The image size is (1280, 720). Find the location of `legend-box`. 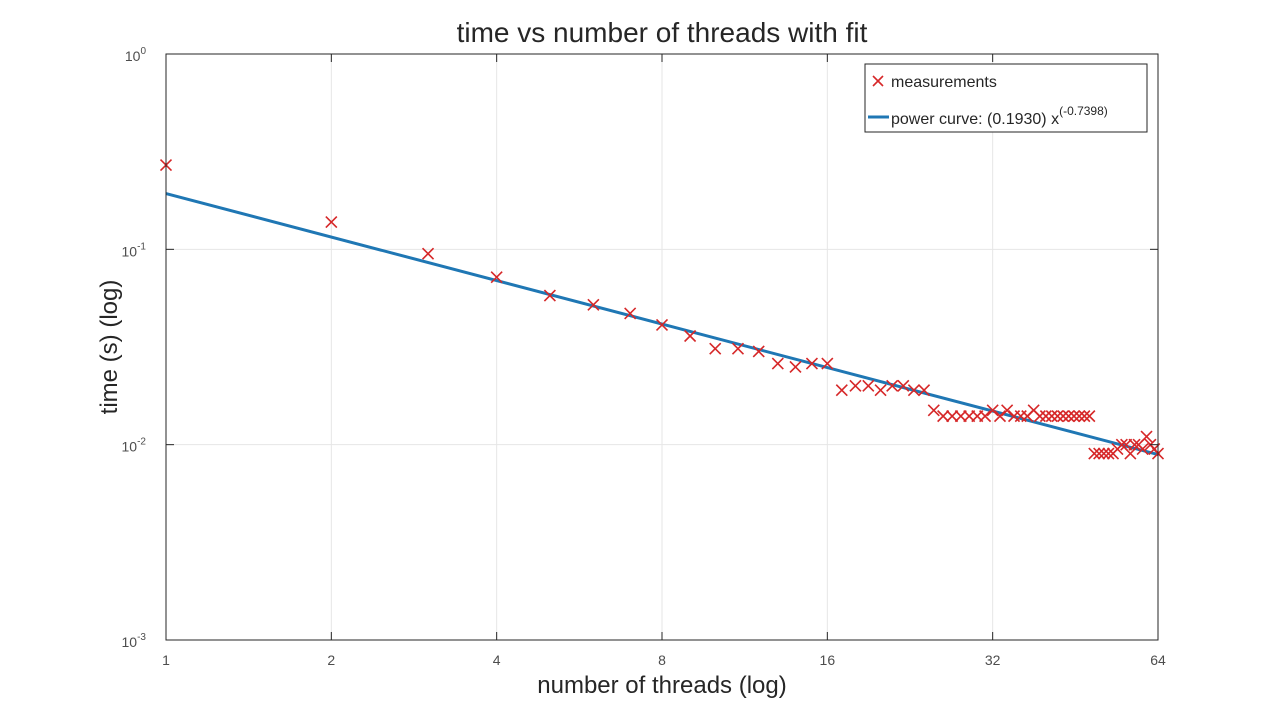

legend-box is located at coordinates (1006, 98).